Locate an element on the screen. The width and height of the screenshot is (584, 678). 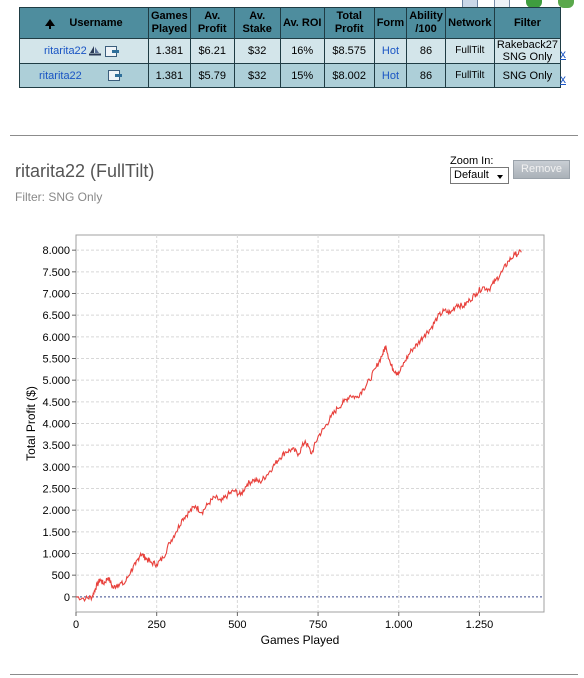
export-icon is located at coordinates (566, 4).